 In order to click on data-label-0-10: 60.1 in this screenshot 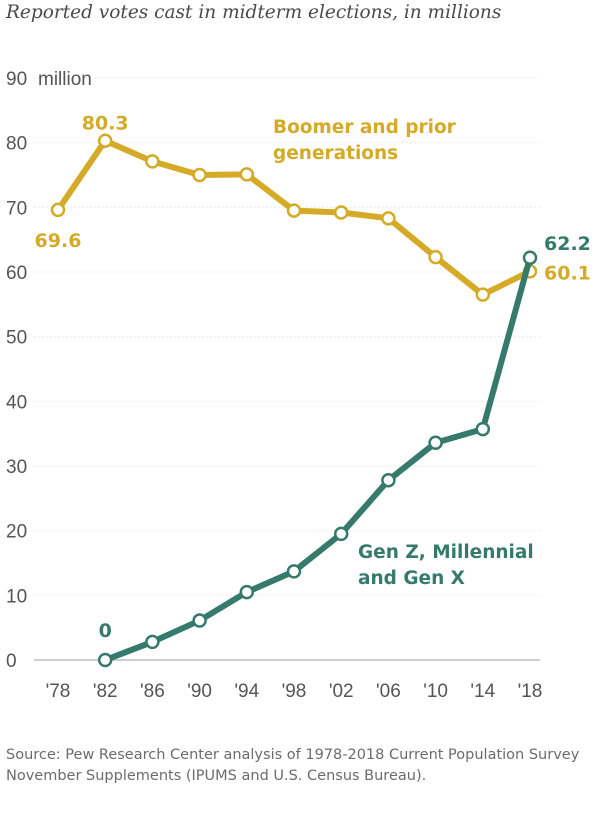, I will do `click(567, 273)`.